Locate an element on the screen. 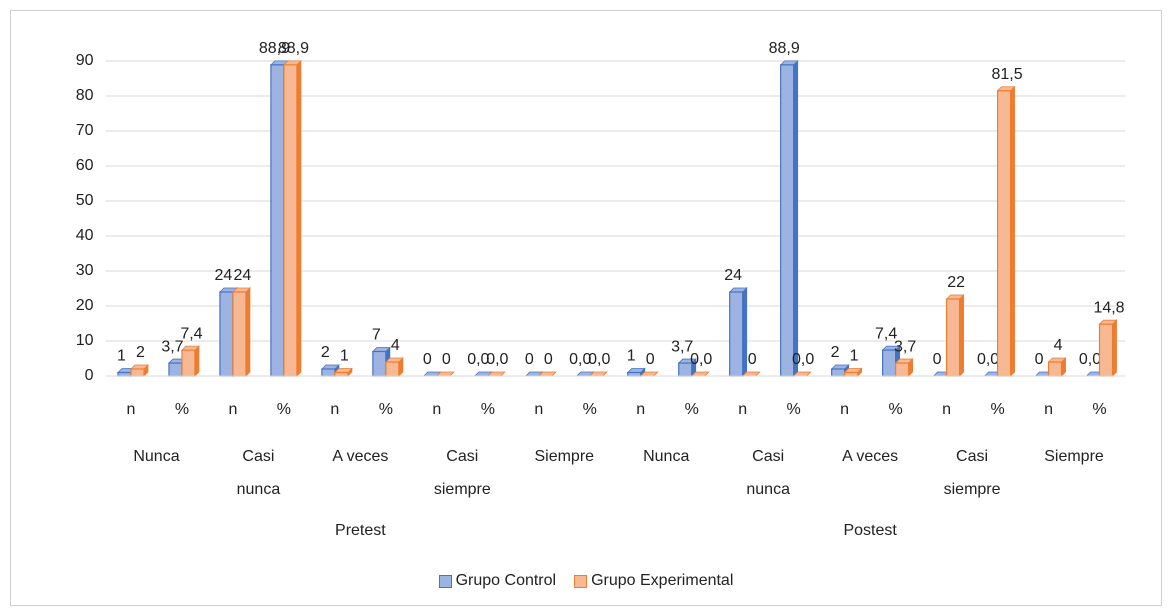 The width and height of the screenshot is (1172, 616). legend-item: Grupo Control is located at coordinates (497, 581).